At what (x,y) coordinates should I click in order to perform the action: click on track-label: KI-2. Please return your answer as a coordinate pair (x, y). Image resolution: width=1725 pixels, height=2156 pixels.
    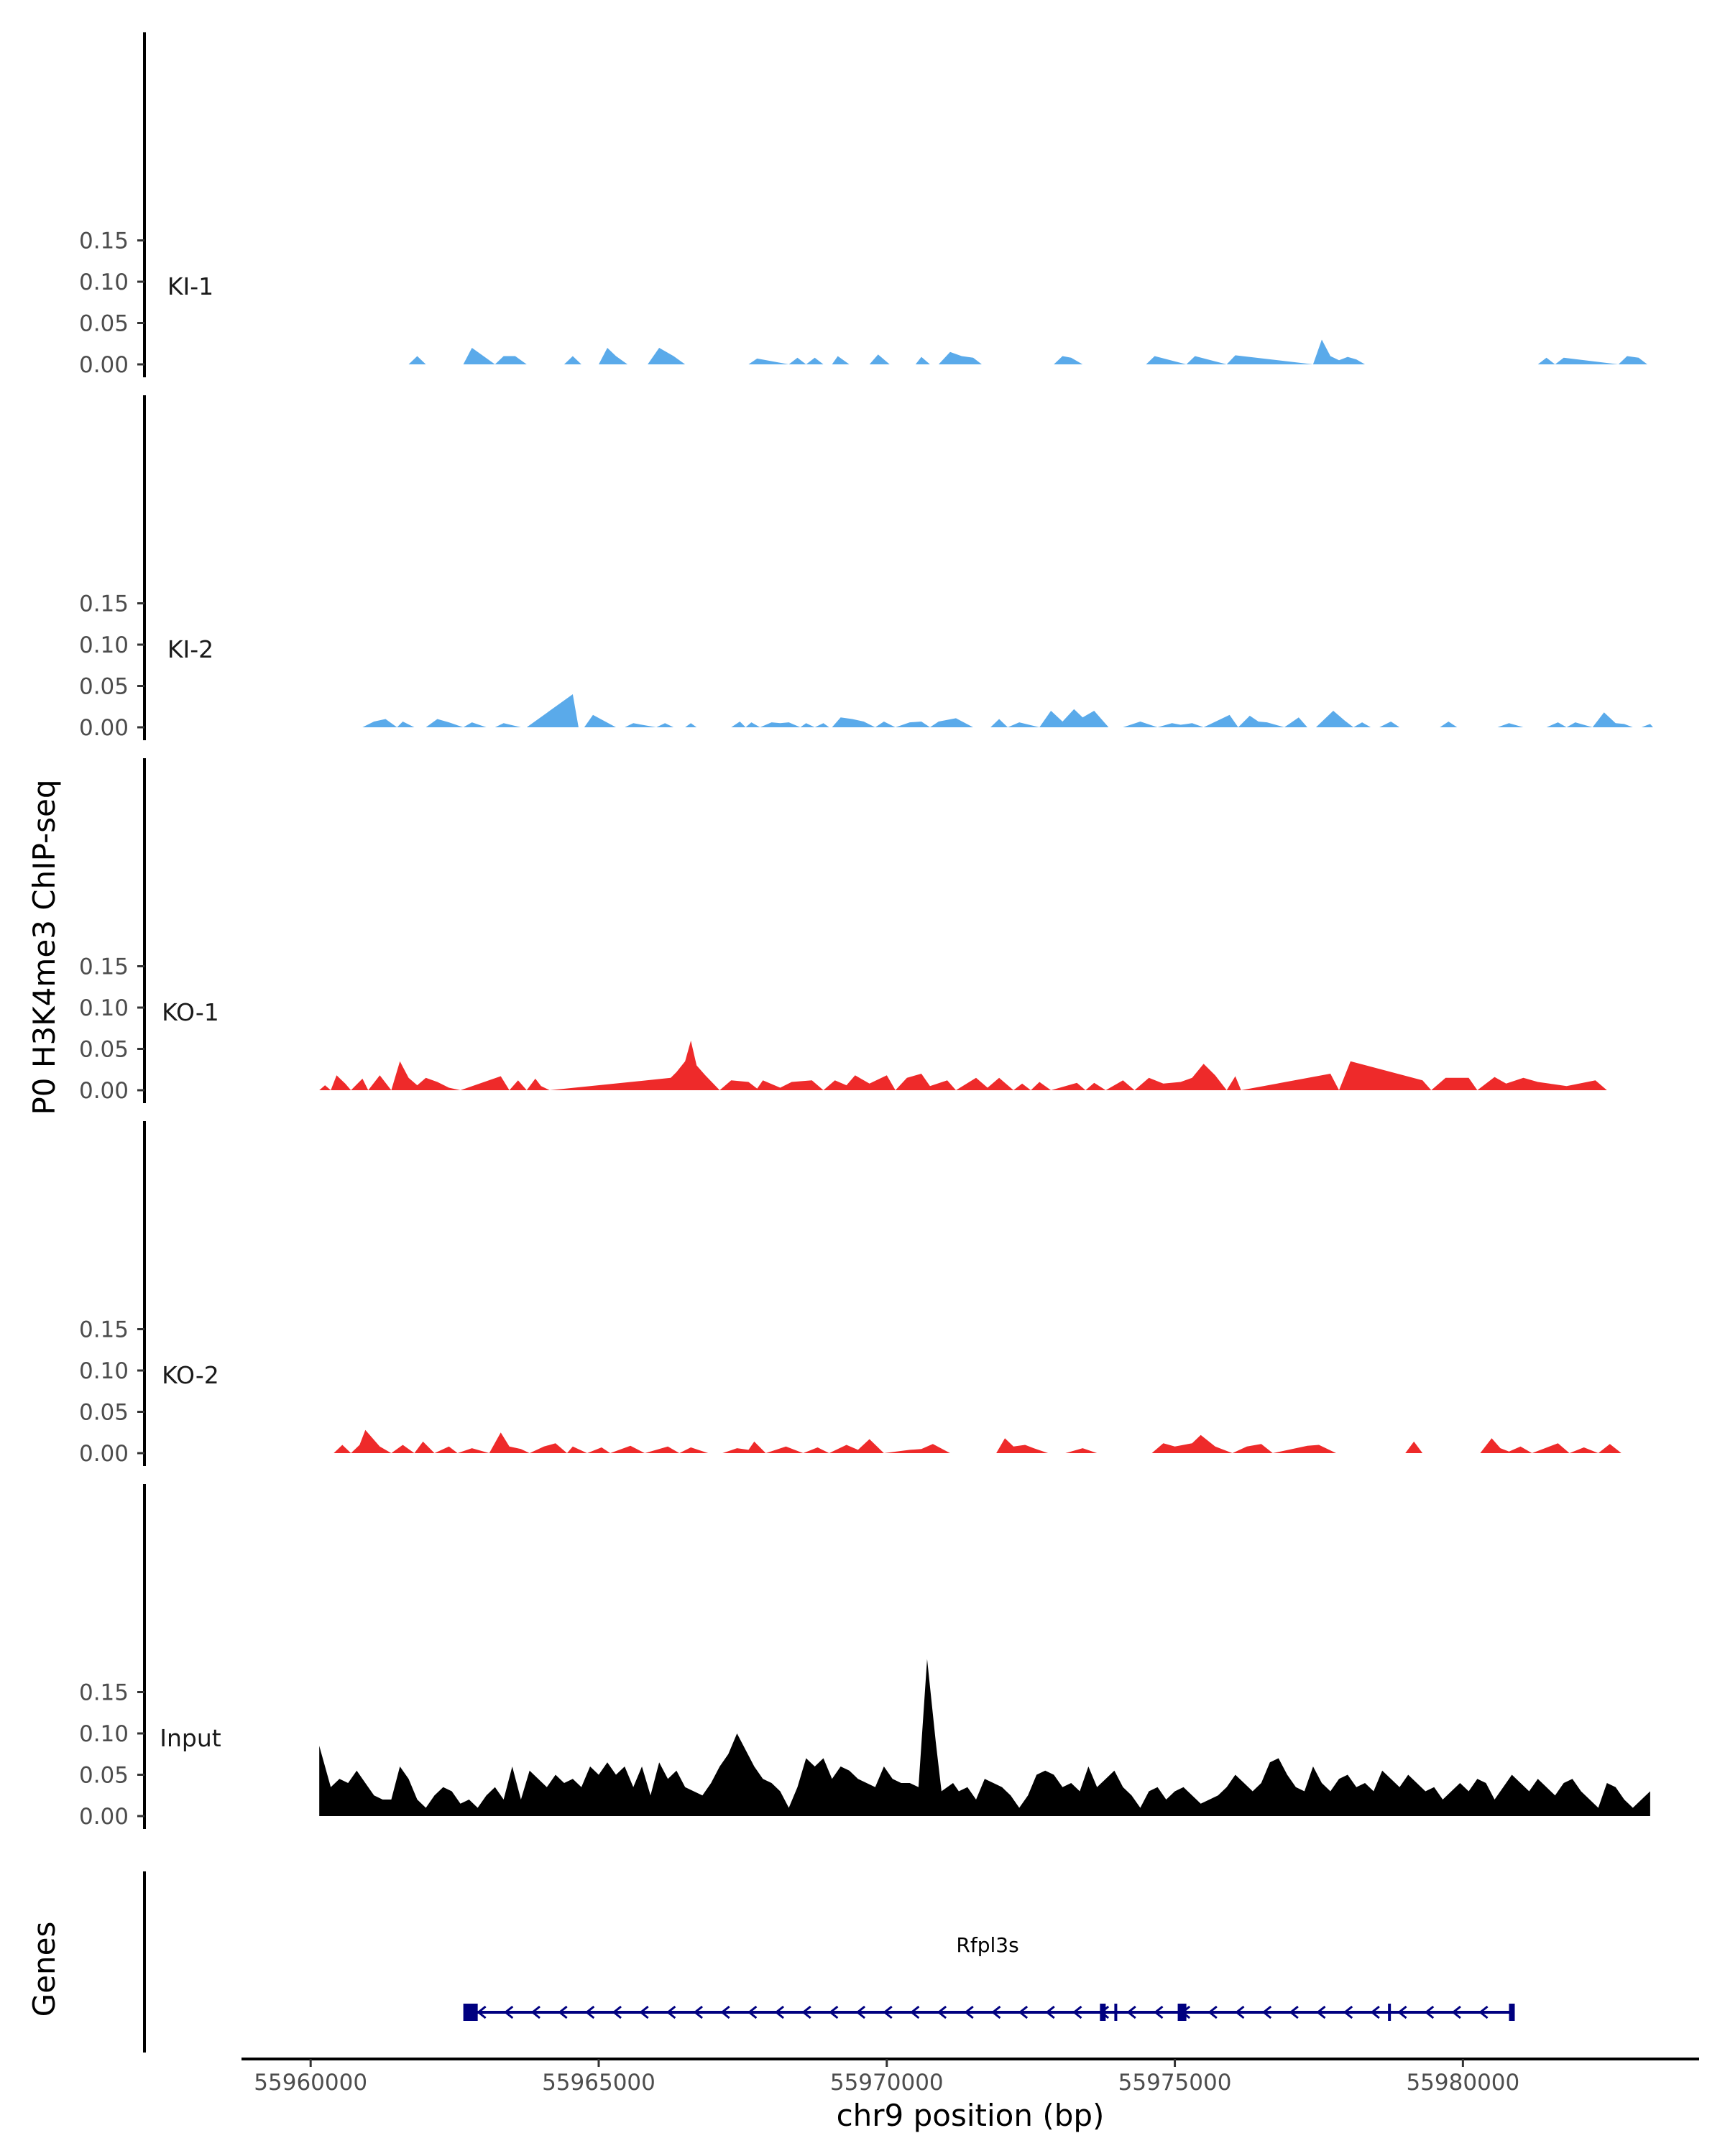
    Looking at the image, I should click on (190, 649).